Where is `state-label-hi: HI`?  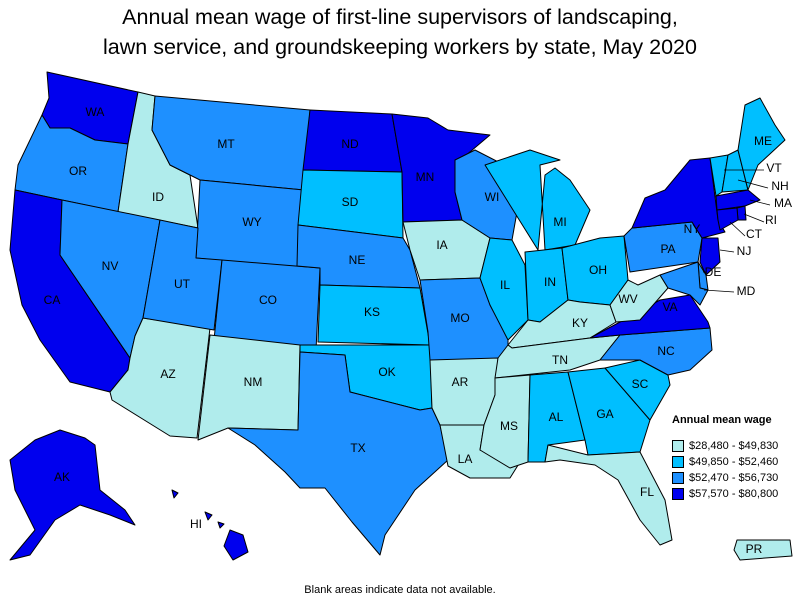
state-label-hi: HI is located at coordinates (196, 524).